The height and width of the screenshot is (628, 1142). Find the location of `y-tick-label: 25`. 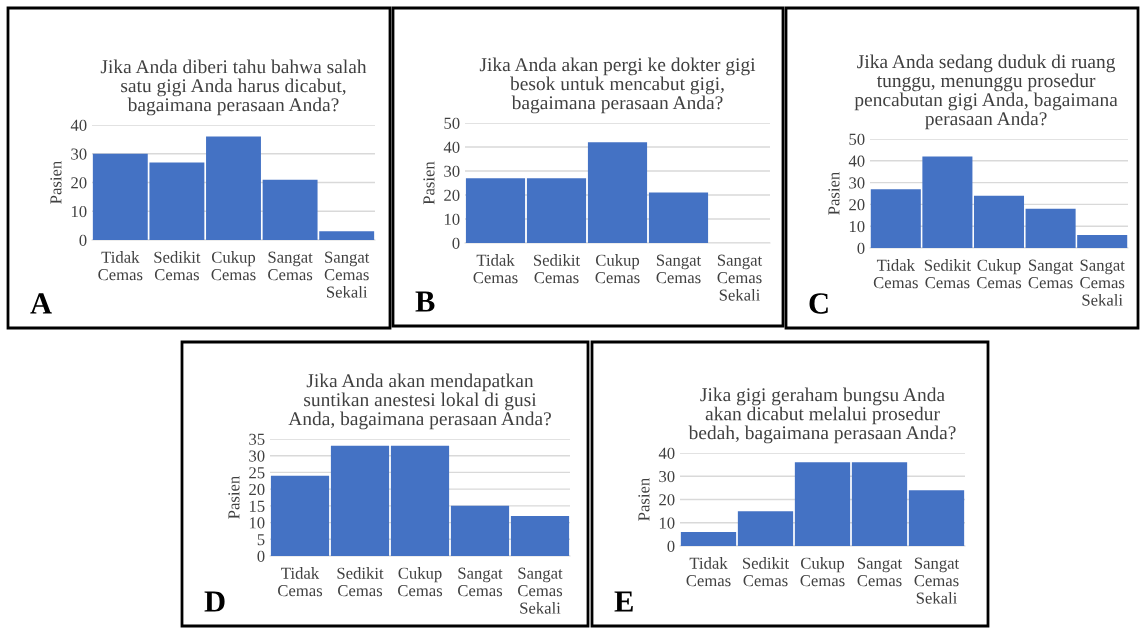

y-tick-label: 25 is located at coordinates (257, 473).